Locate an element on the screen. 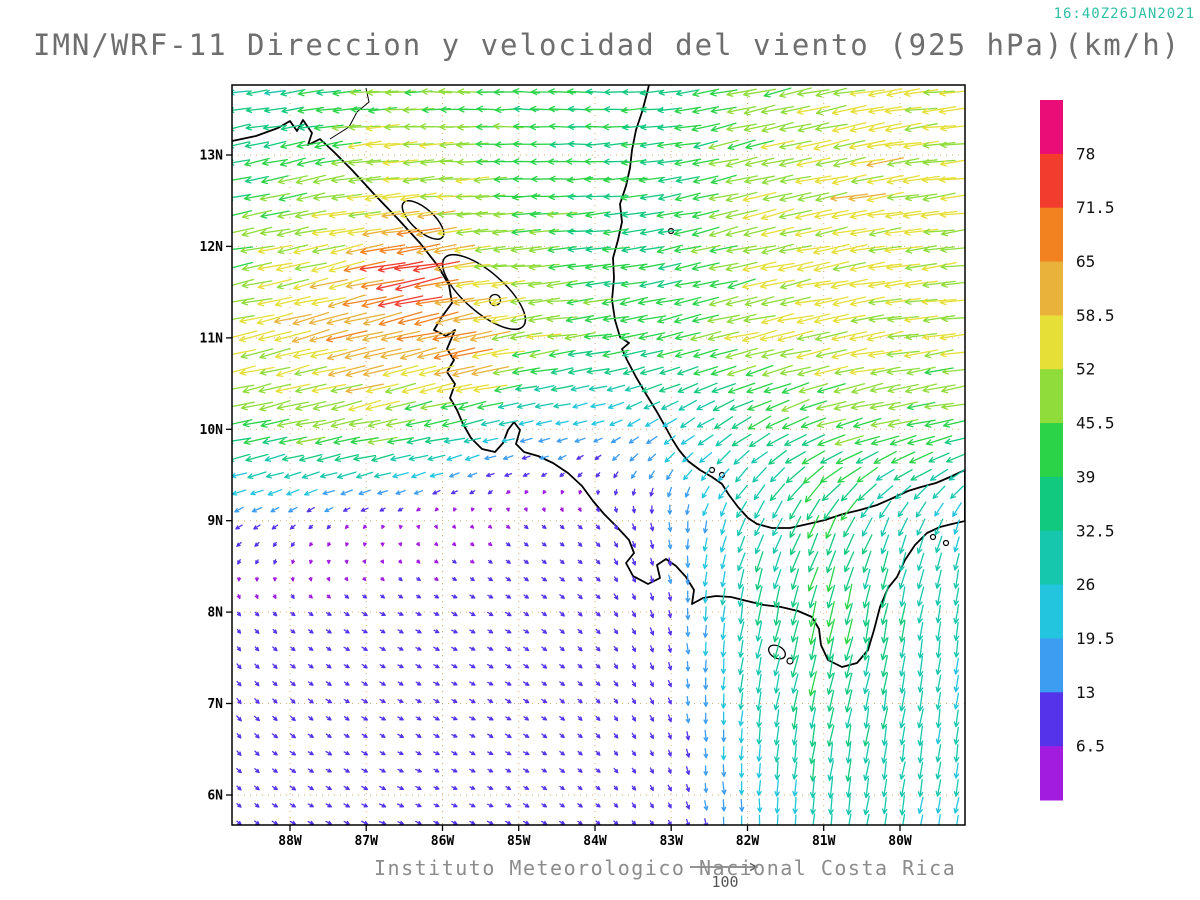  border-line is located at coordinates (349, 113).